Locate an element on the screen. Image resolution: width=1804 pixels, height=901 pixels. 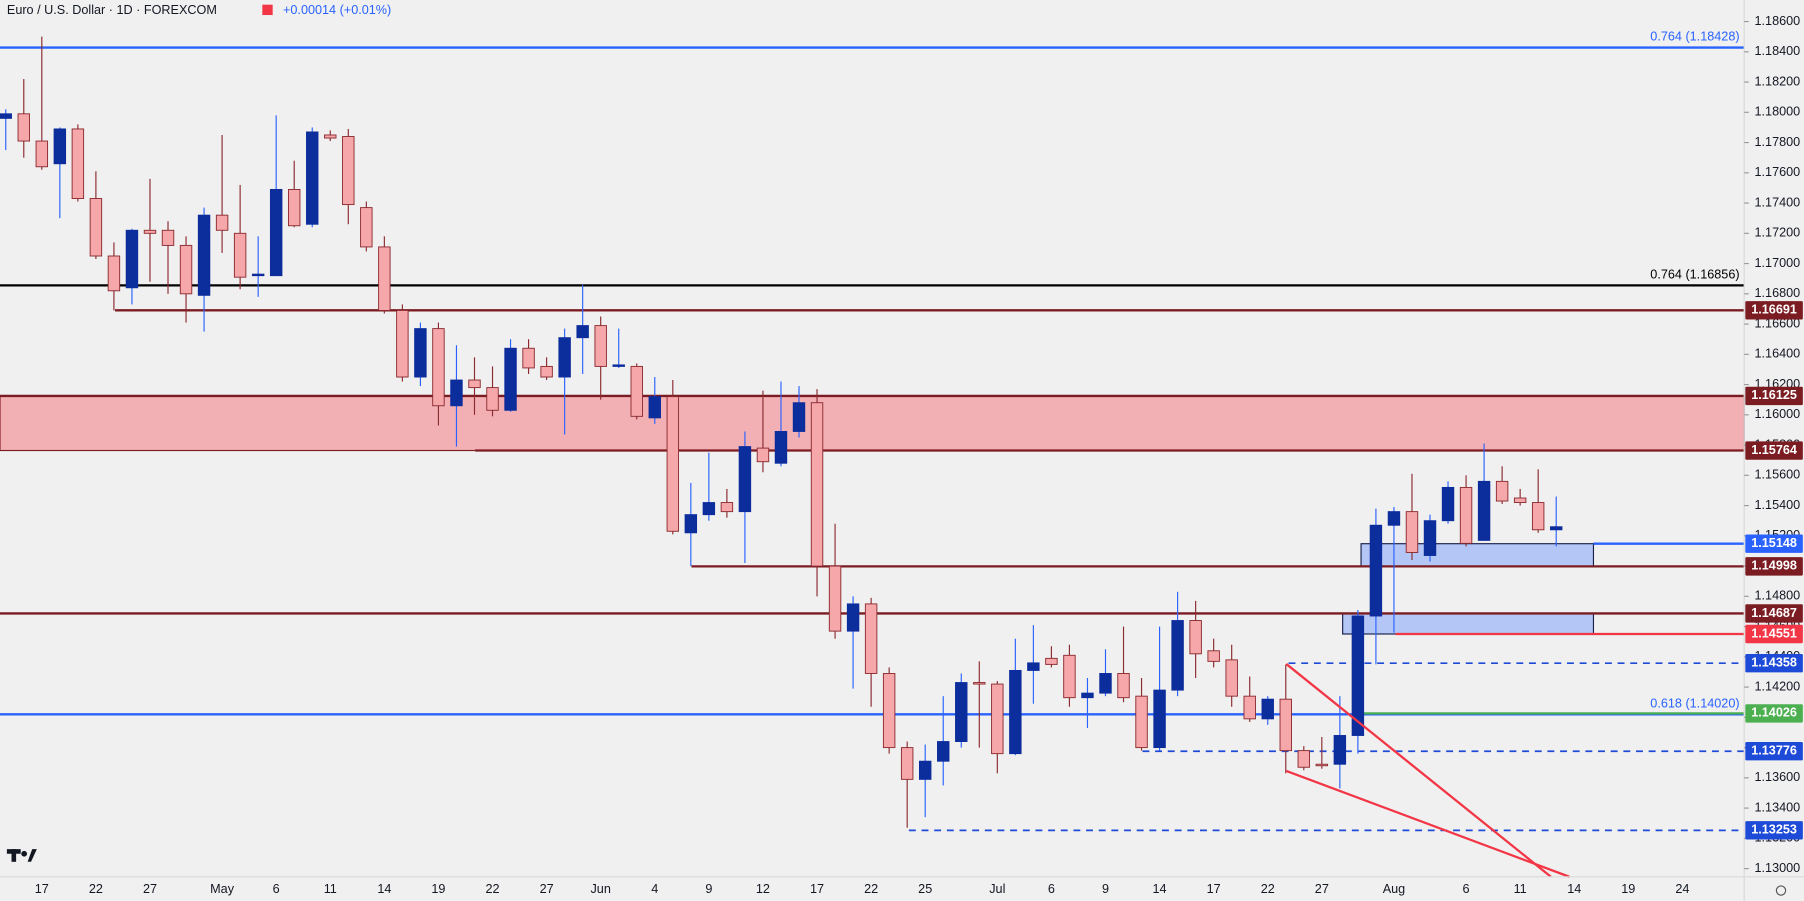
price-label: 1.16125 is located at coordinates (1774, 395).